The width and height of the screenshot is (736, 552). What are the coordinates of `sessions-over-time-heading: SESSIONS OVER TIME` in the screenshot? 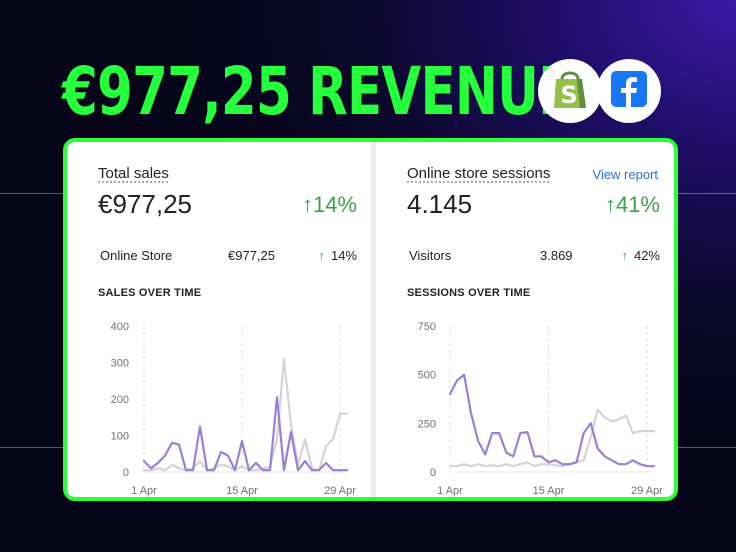 It's located at (469, 293).